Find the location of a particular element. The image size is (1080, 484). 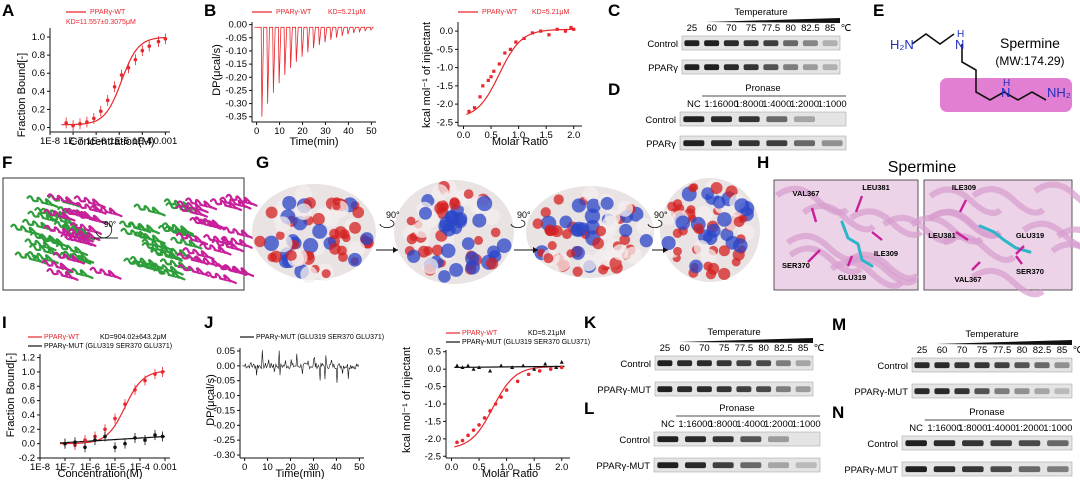

legend-b1: PPARγ-WT is located at coordinates (294, 12).